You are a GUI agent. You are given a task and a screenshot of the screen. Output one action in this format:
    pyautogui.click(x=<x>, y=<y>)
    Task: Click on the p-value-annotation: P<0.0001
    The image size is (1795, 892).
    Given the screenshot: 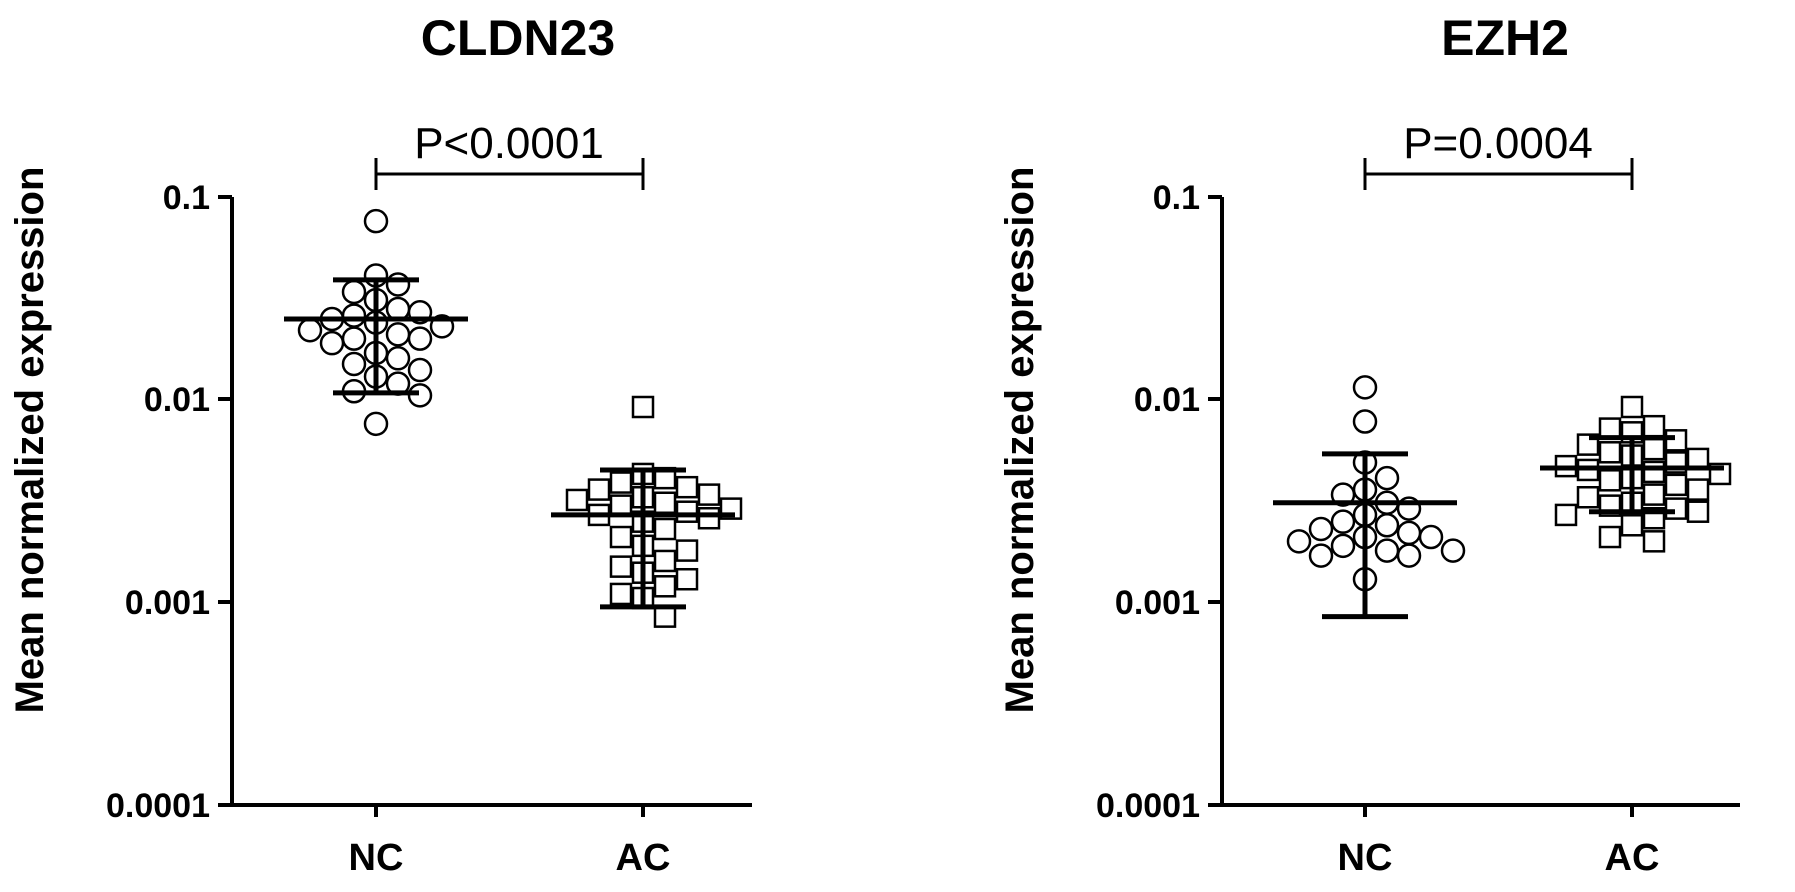 What is the action you would take?
    pyautogui.click(x=509, y=143)
    